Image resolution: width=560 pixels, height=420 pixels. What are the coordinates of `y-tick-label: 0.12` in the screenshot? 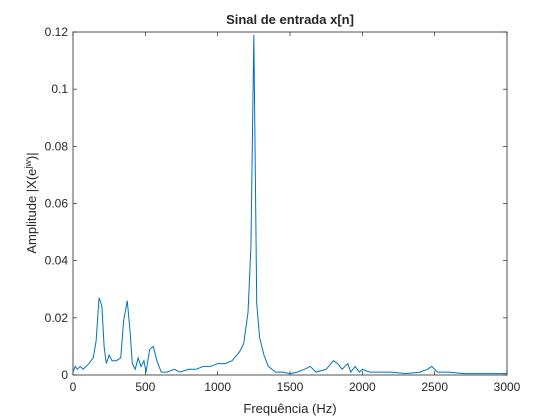 It's located at (57, 32).